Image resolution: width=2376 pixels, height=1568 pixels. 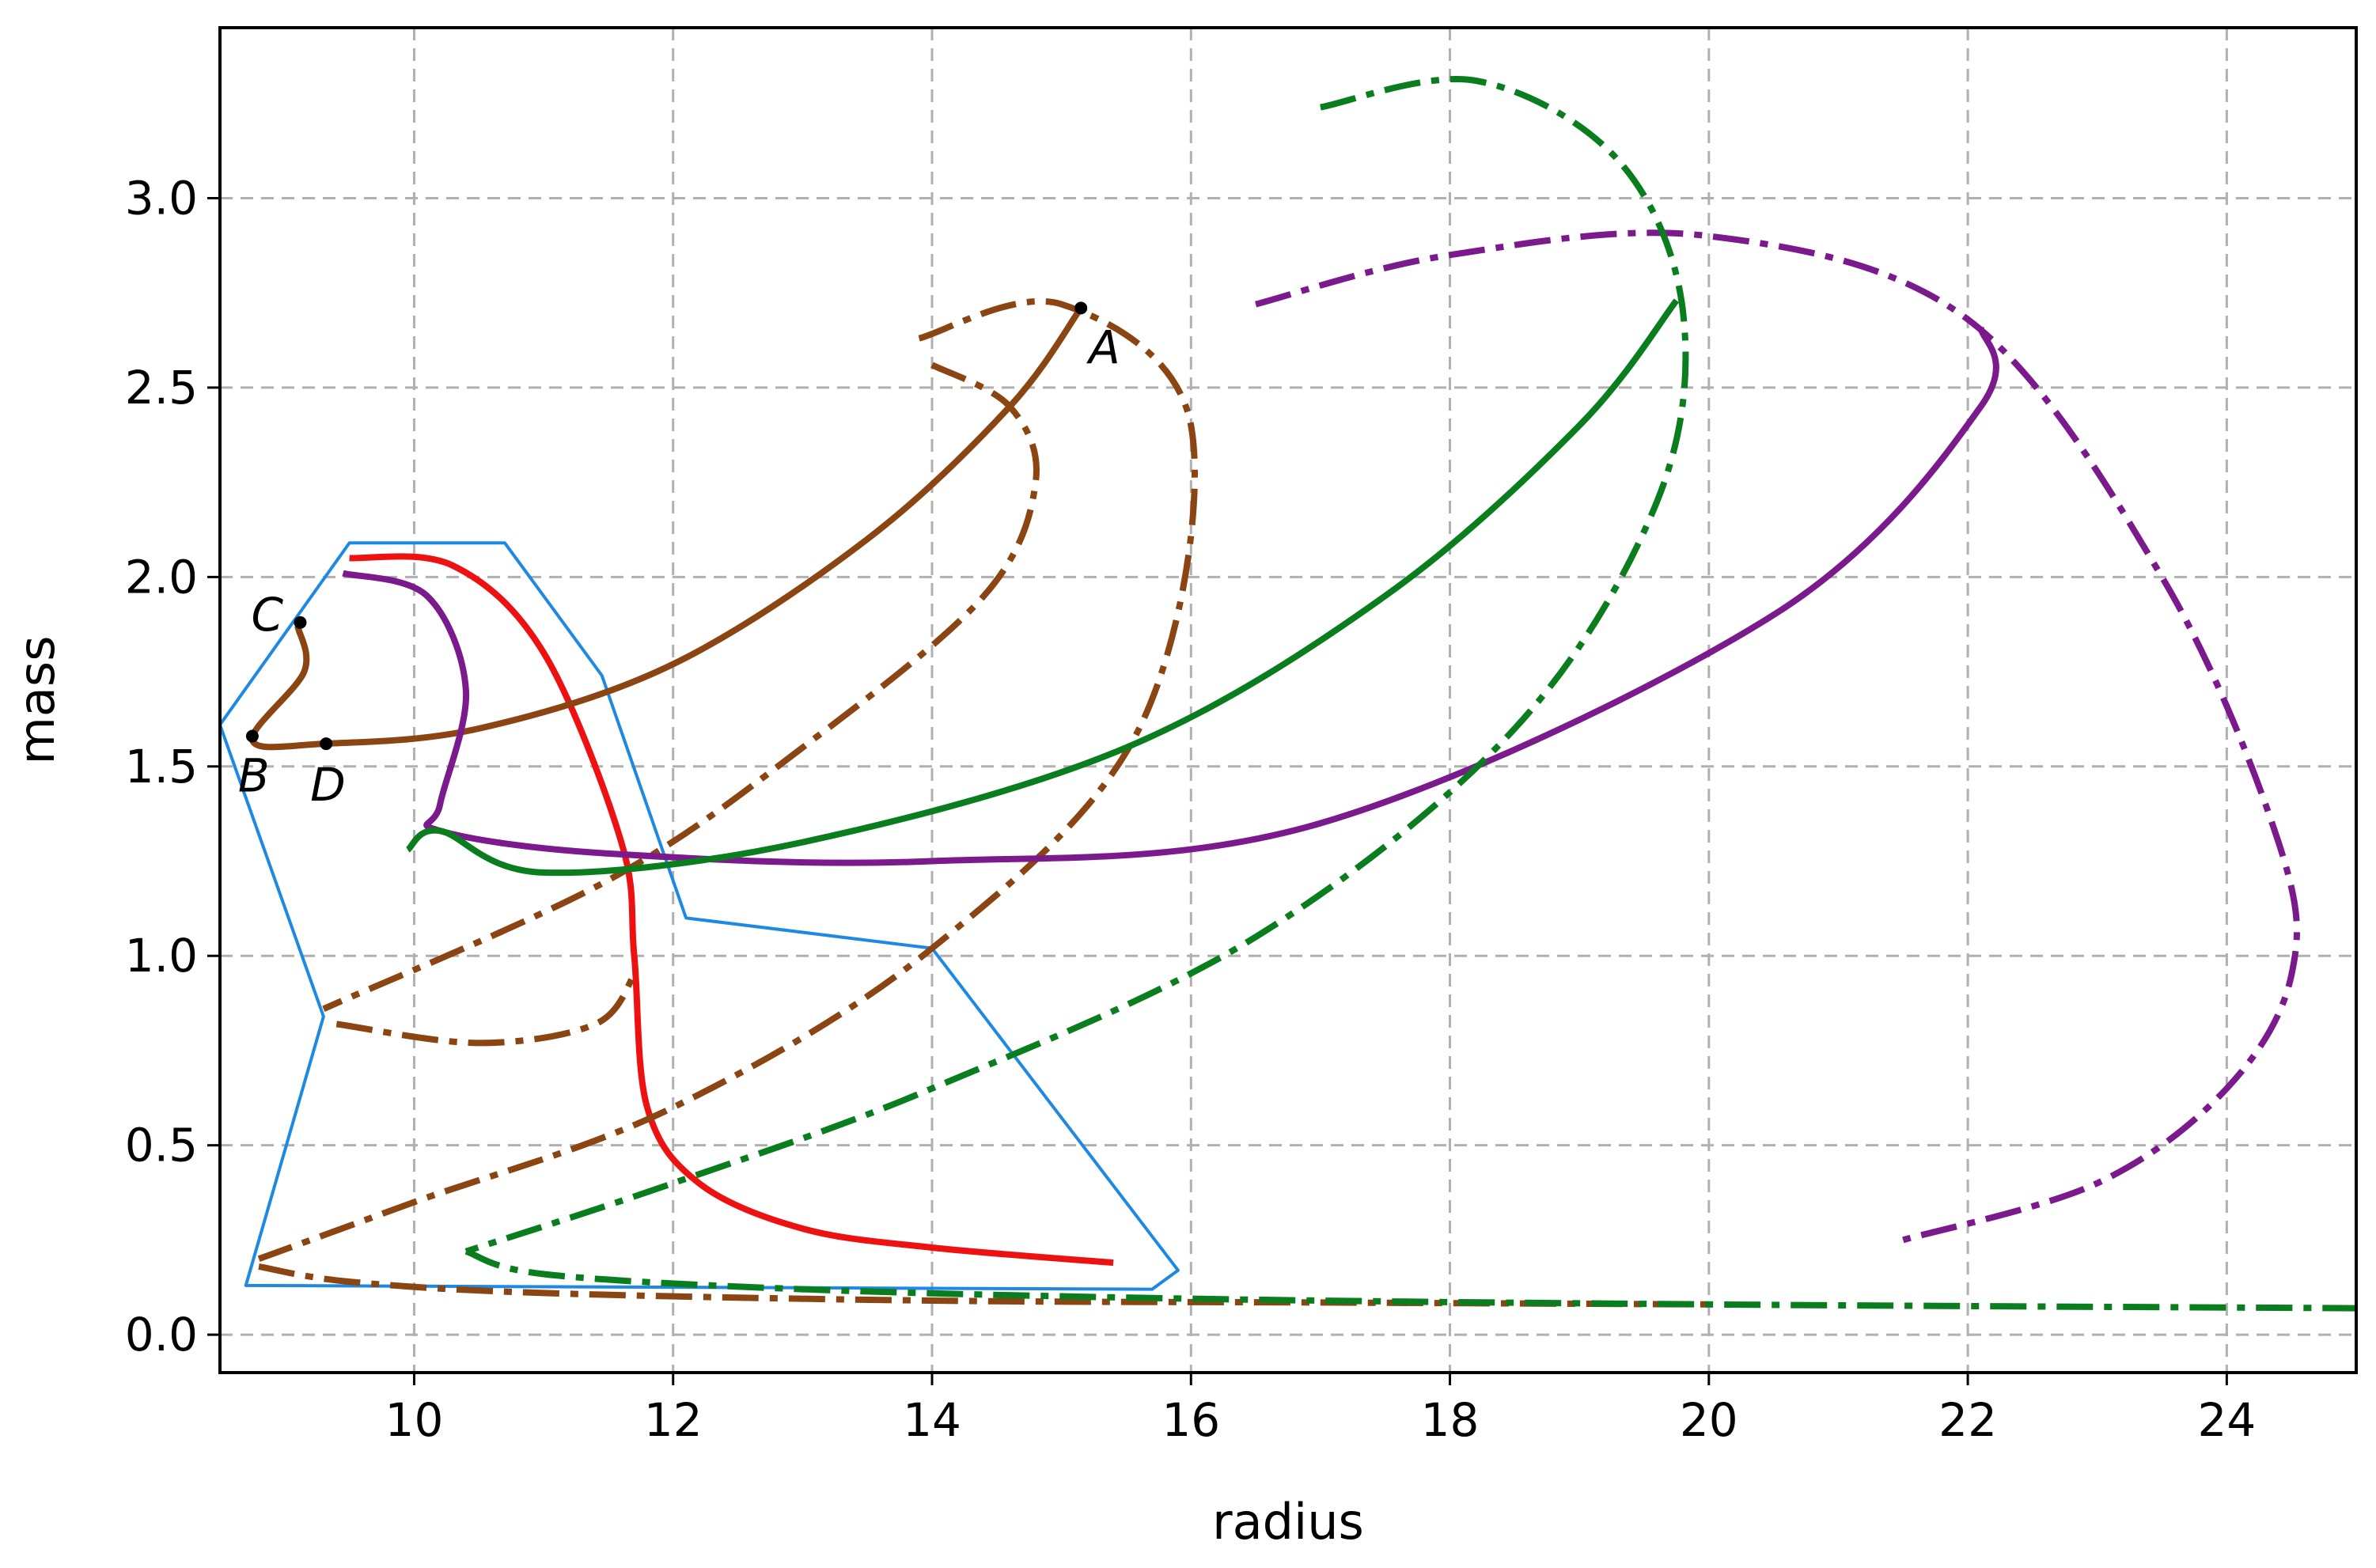 What do you see at coordinates (267, 615) in the screenshot?
I see `point-label-c: C` at bounding box center [267, 615].